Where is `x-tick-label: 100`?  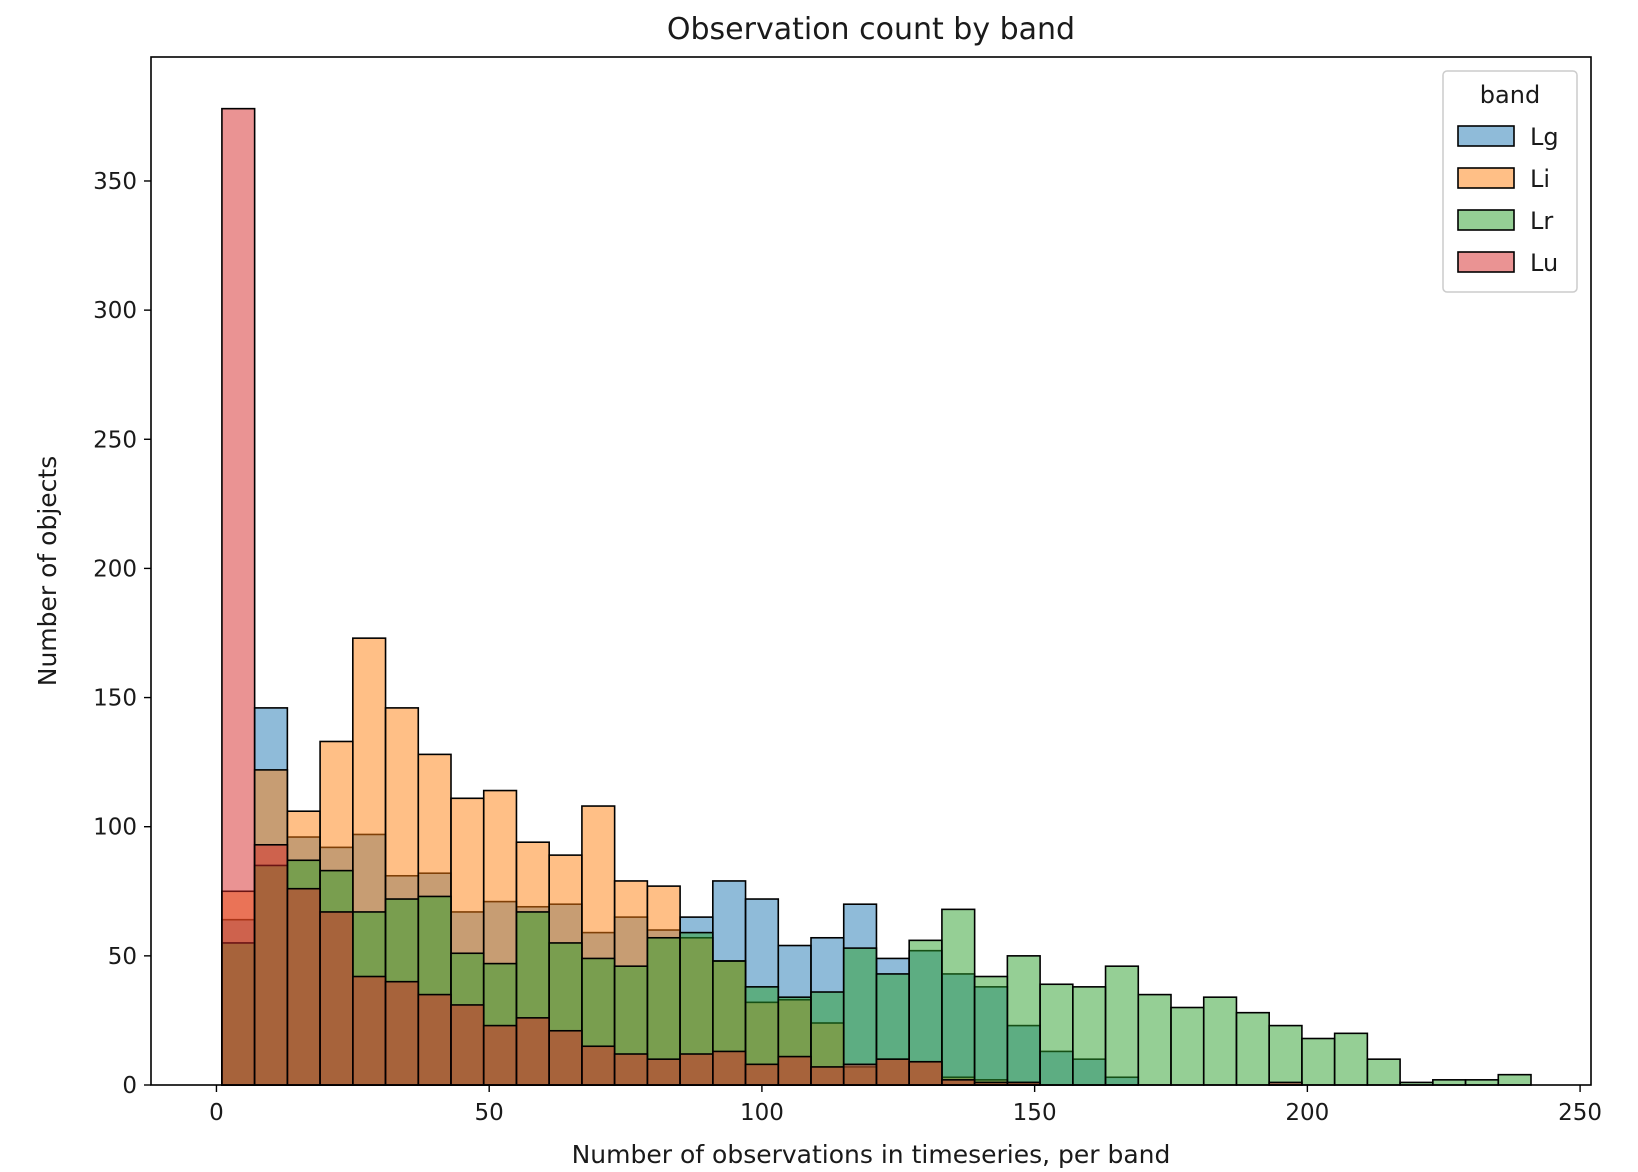
x-tick-label: 100 is located at coordinates (762, 1113).